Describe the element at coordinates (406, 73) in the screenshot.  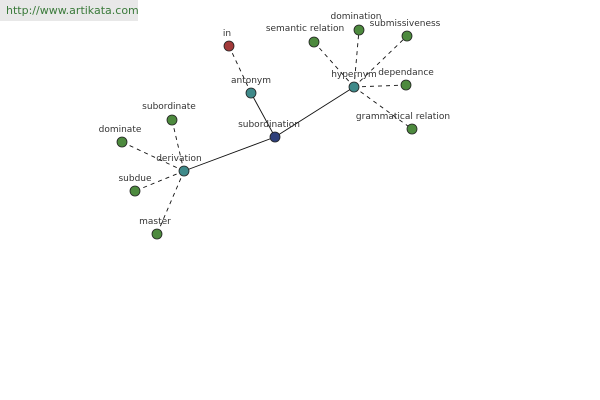
I see `node-label: dependance` at that location.